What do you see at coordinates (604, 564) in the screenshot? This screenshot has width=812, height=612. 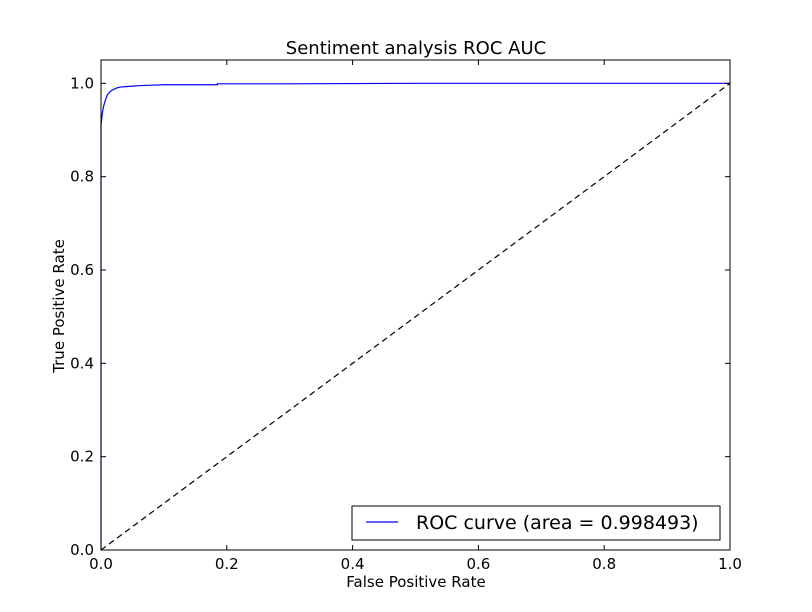 I see `x-tick-label: 0.8` at bounding box center [604, 564].